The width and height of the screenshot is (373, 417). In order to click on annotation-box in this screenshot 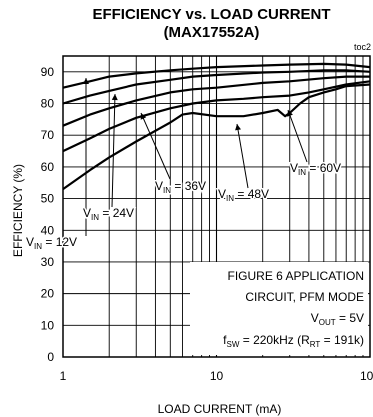, I will do `click(279, 308)`.